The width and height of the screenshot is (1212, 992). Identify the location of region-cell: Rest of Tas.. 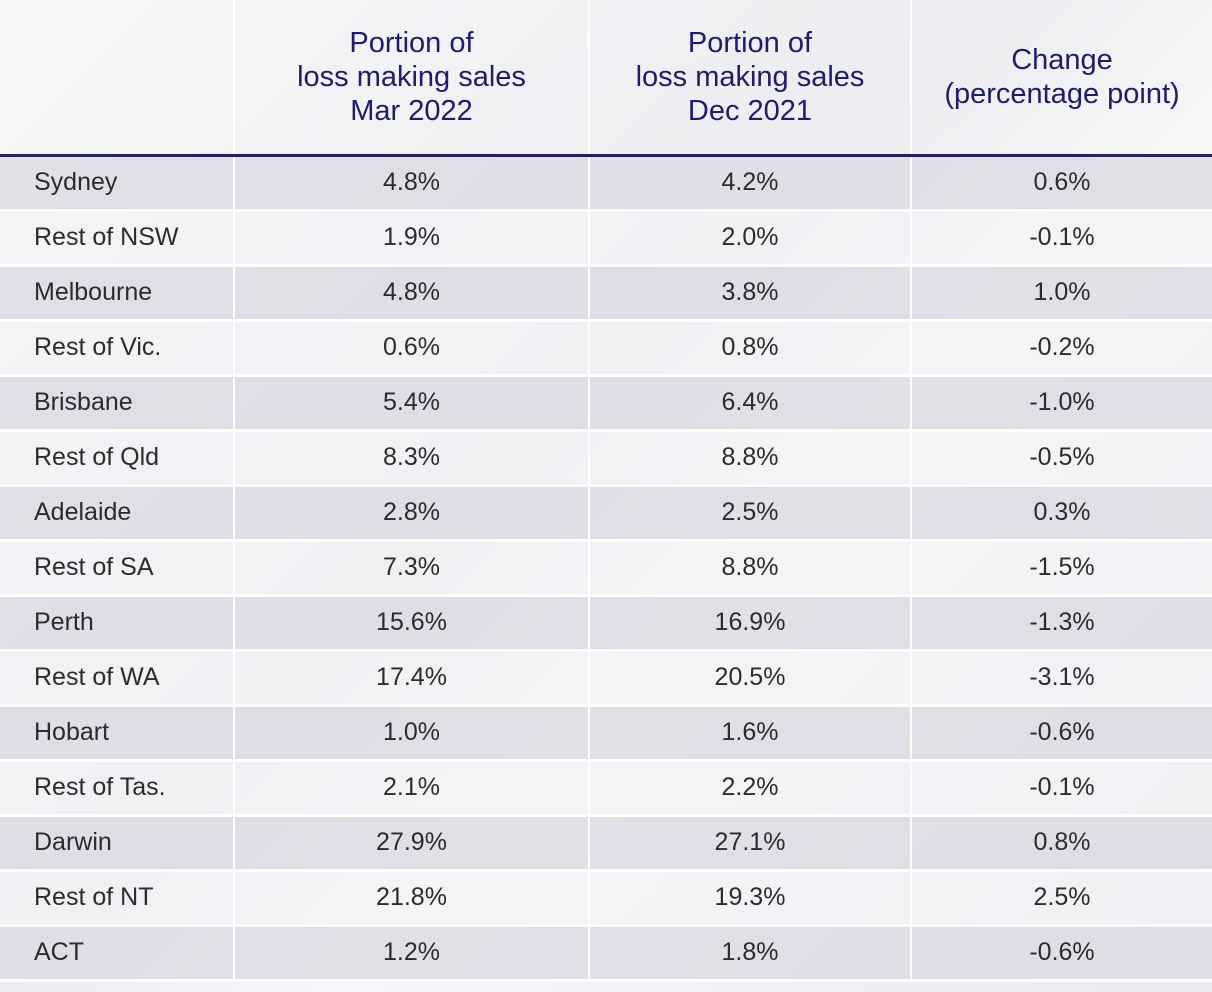
(117, 788).